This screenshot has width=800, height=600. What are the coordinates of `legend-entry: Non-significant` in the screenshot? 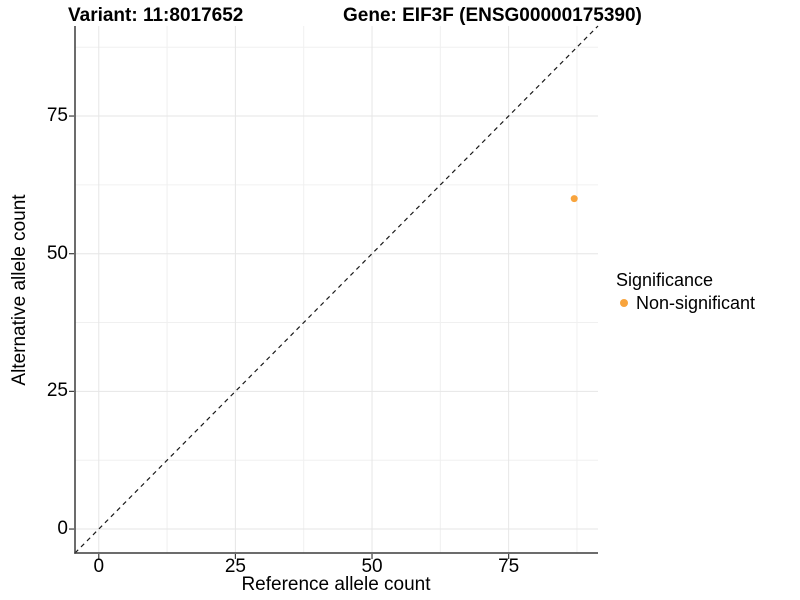 It's located at (685, 303).